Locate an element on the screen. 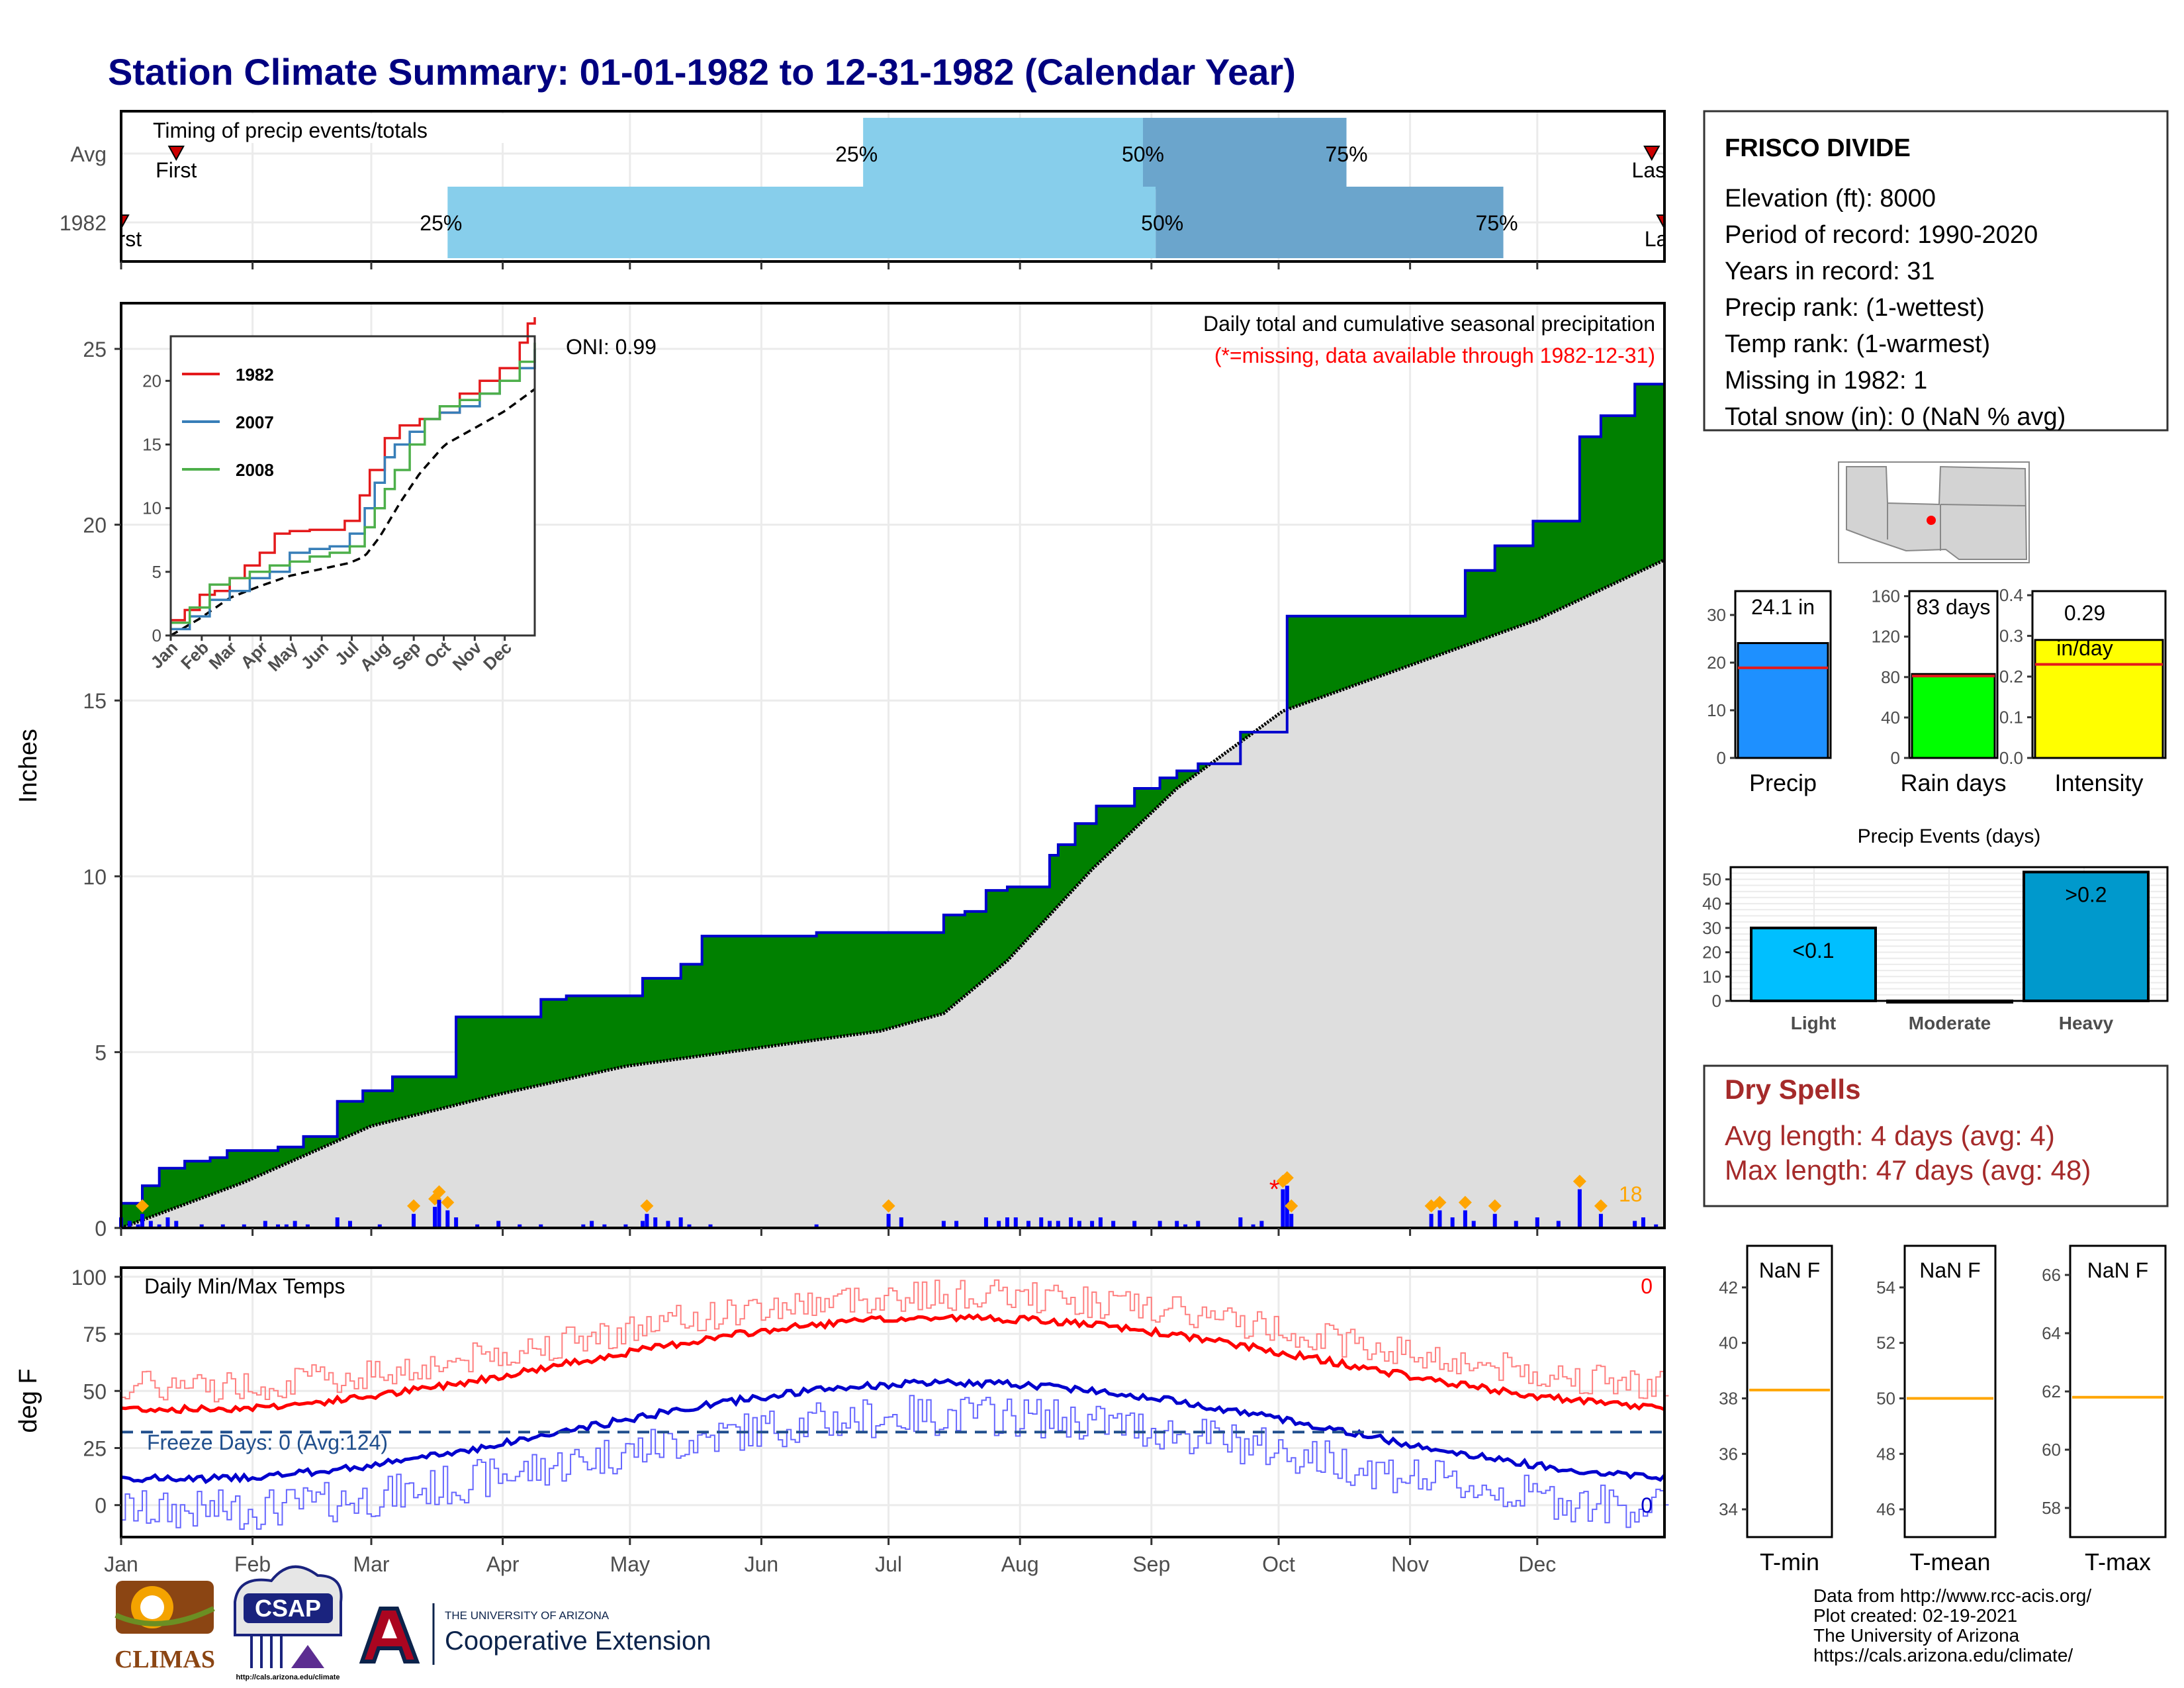 The image size is (2184, 1688). station-info-line: Precip rank: (1-wettest) is located at coordinates (1855, 308).